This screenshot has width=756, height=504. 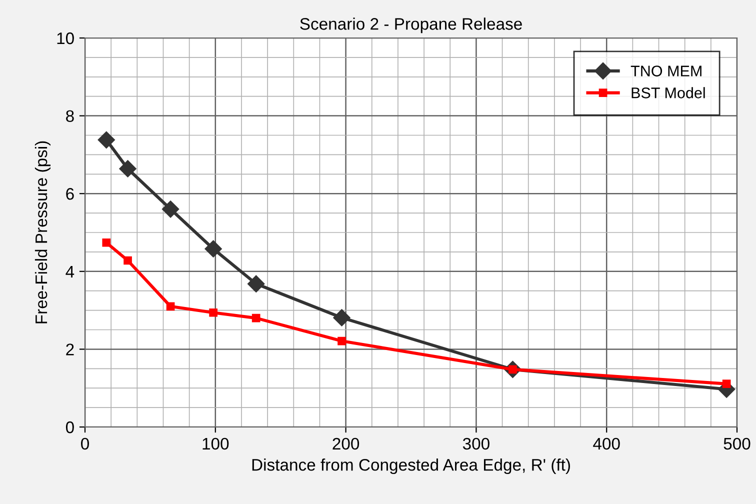 What do you see at coordinates (476, 444) in the screenshot?
I see `x-tick-label: 300` at bounding box center [476, 444].